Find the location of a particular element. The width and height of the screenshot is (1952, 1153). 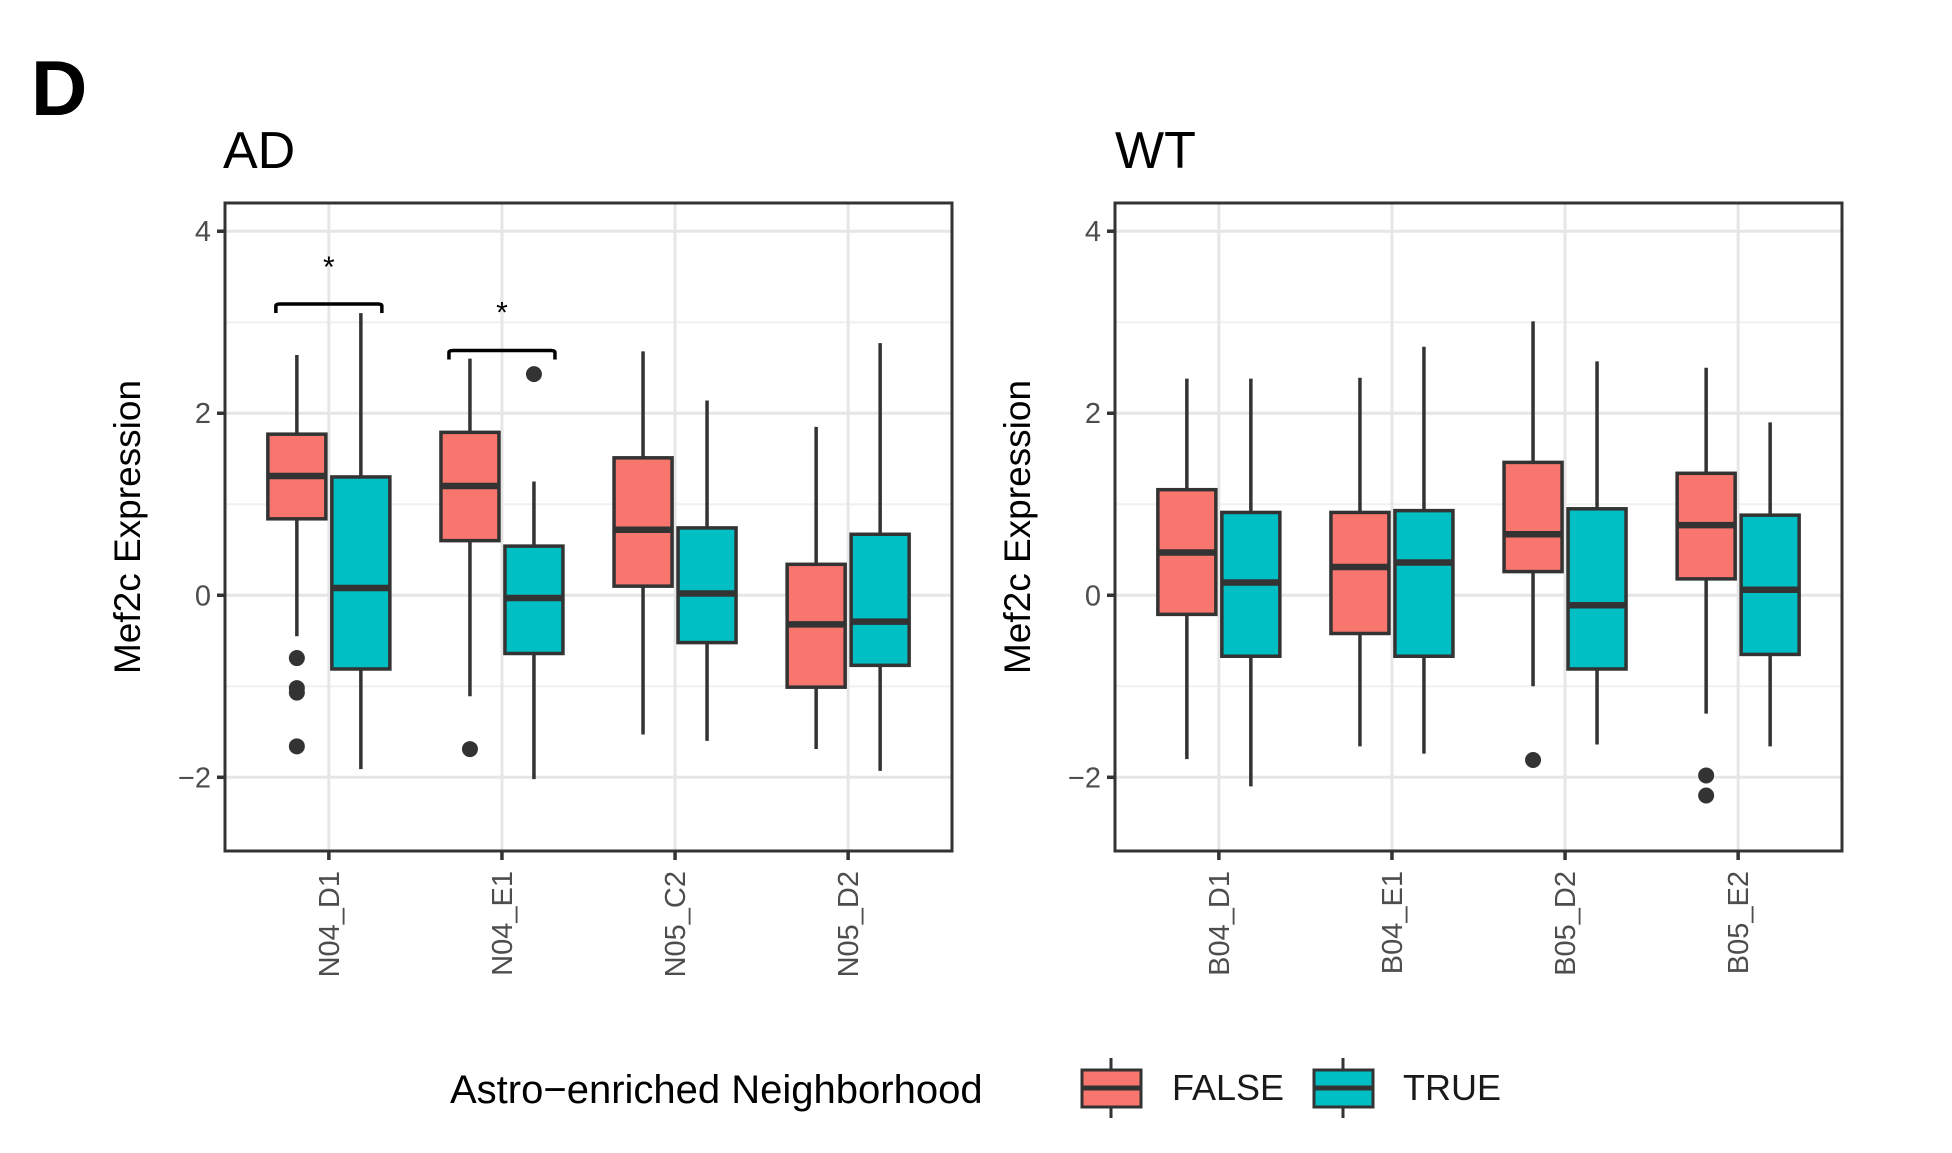

legend-title: Astro−enriched Neighborhood is located at coordinates (716, 1090).